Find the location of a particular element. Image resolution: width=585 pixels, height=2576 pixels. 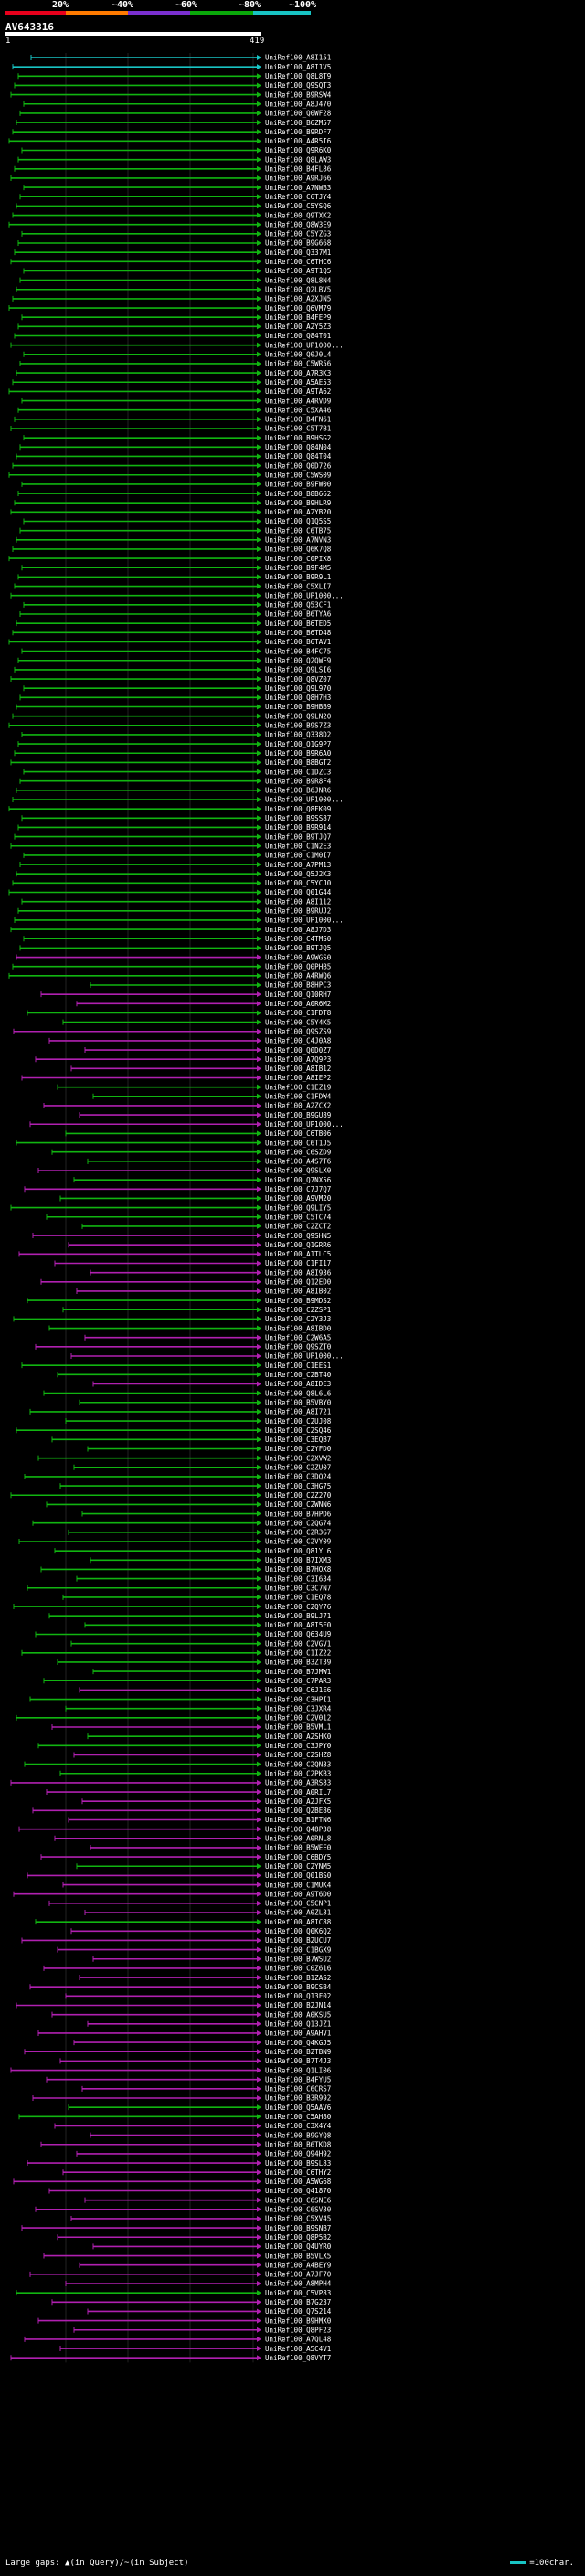

hit-row: UniRef100_Q7S214 is located at coordinates (209, 2311).